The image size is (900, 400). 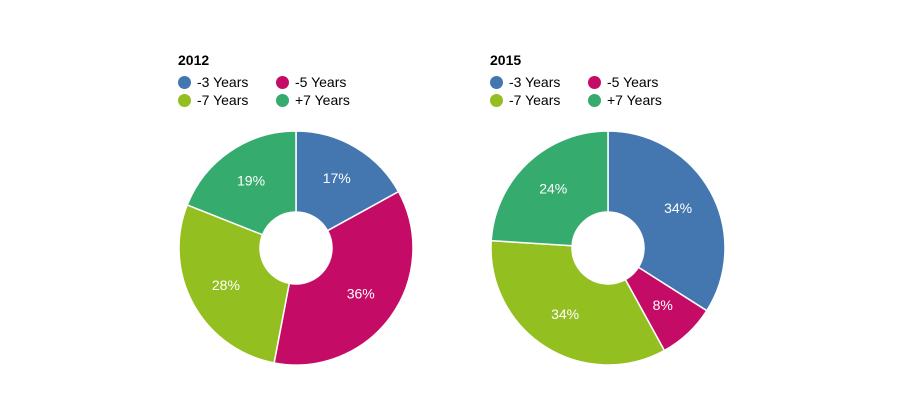 I want to click on slice-label-2012-minus-3-years: 17%, so click(x=337, y=178).